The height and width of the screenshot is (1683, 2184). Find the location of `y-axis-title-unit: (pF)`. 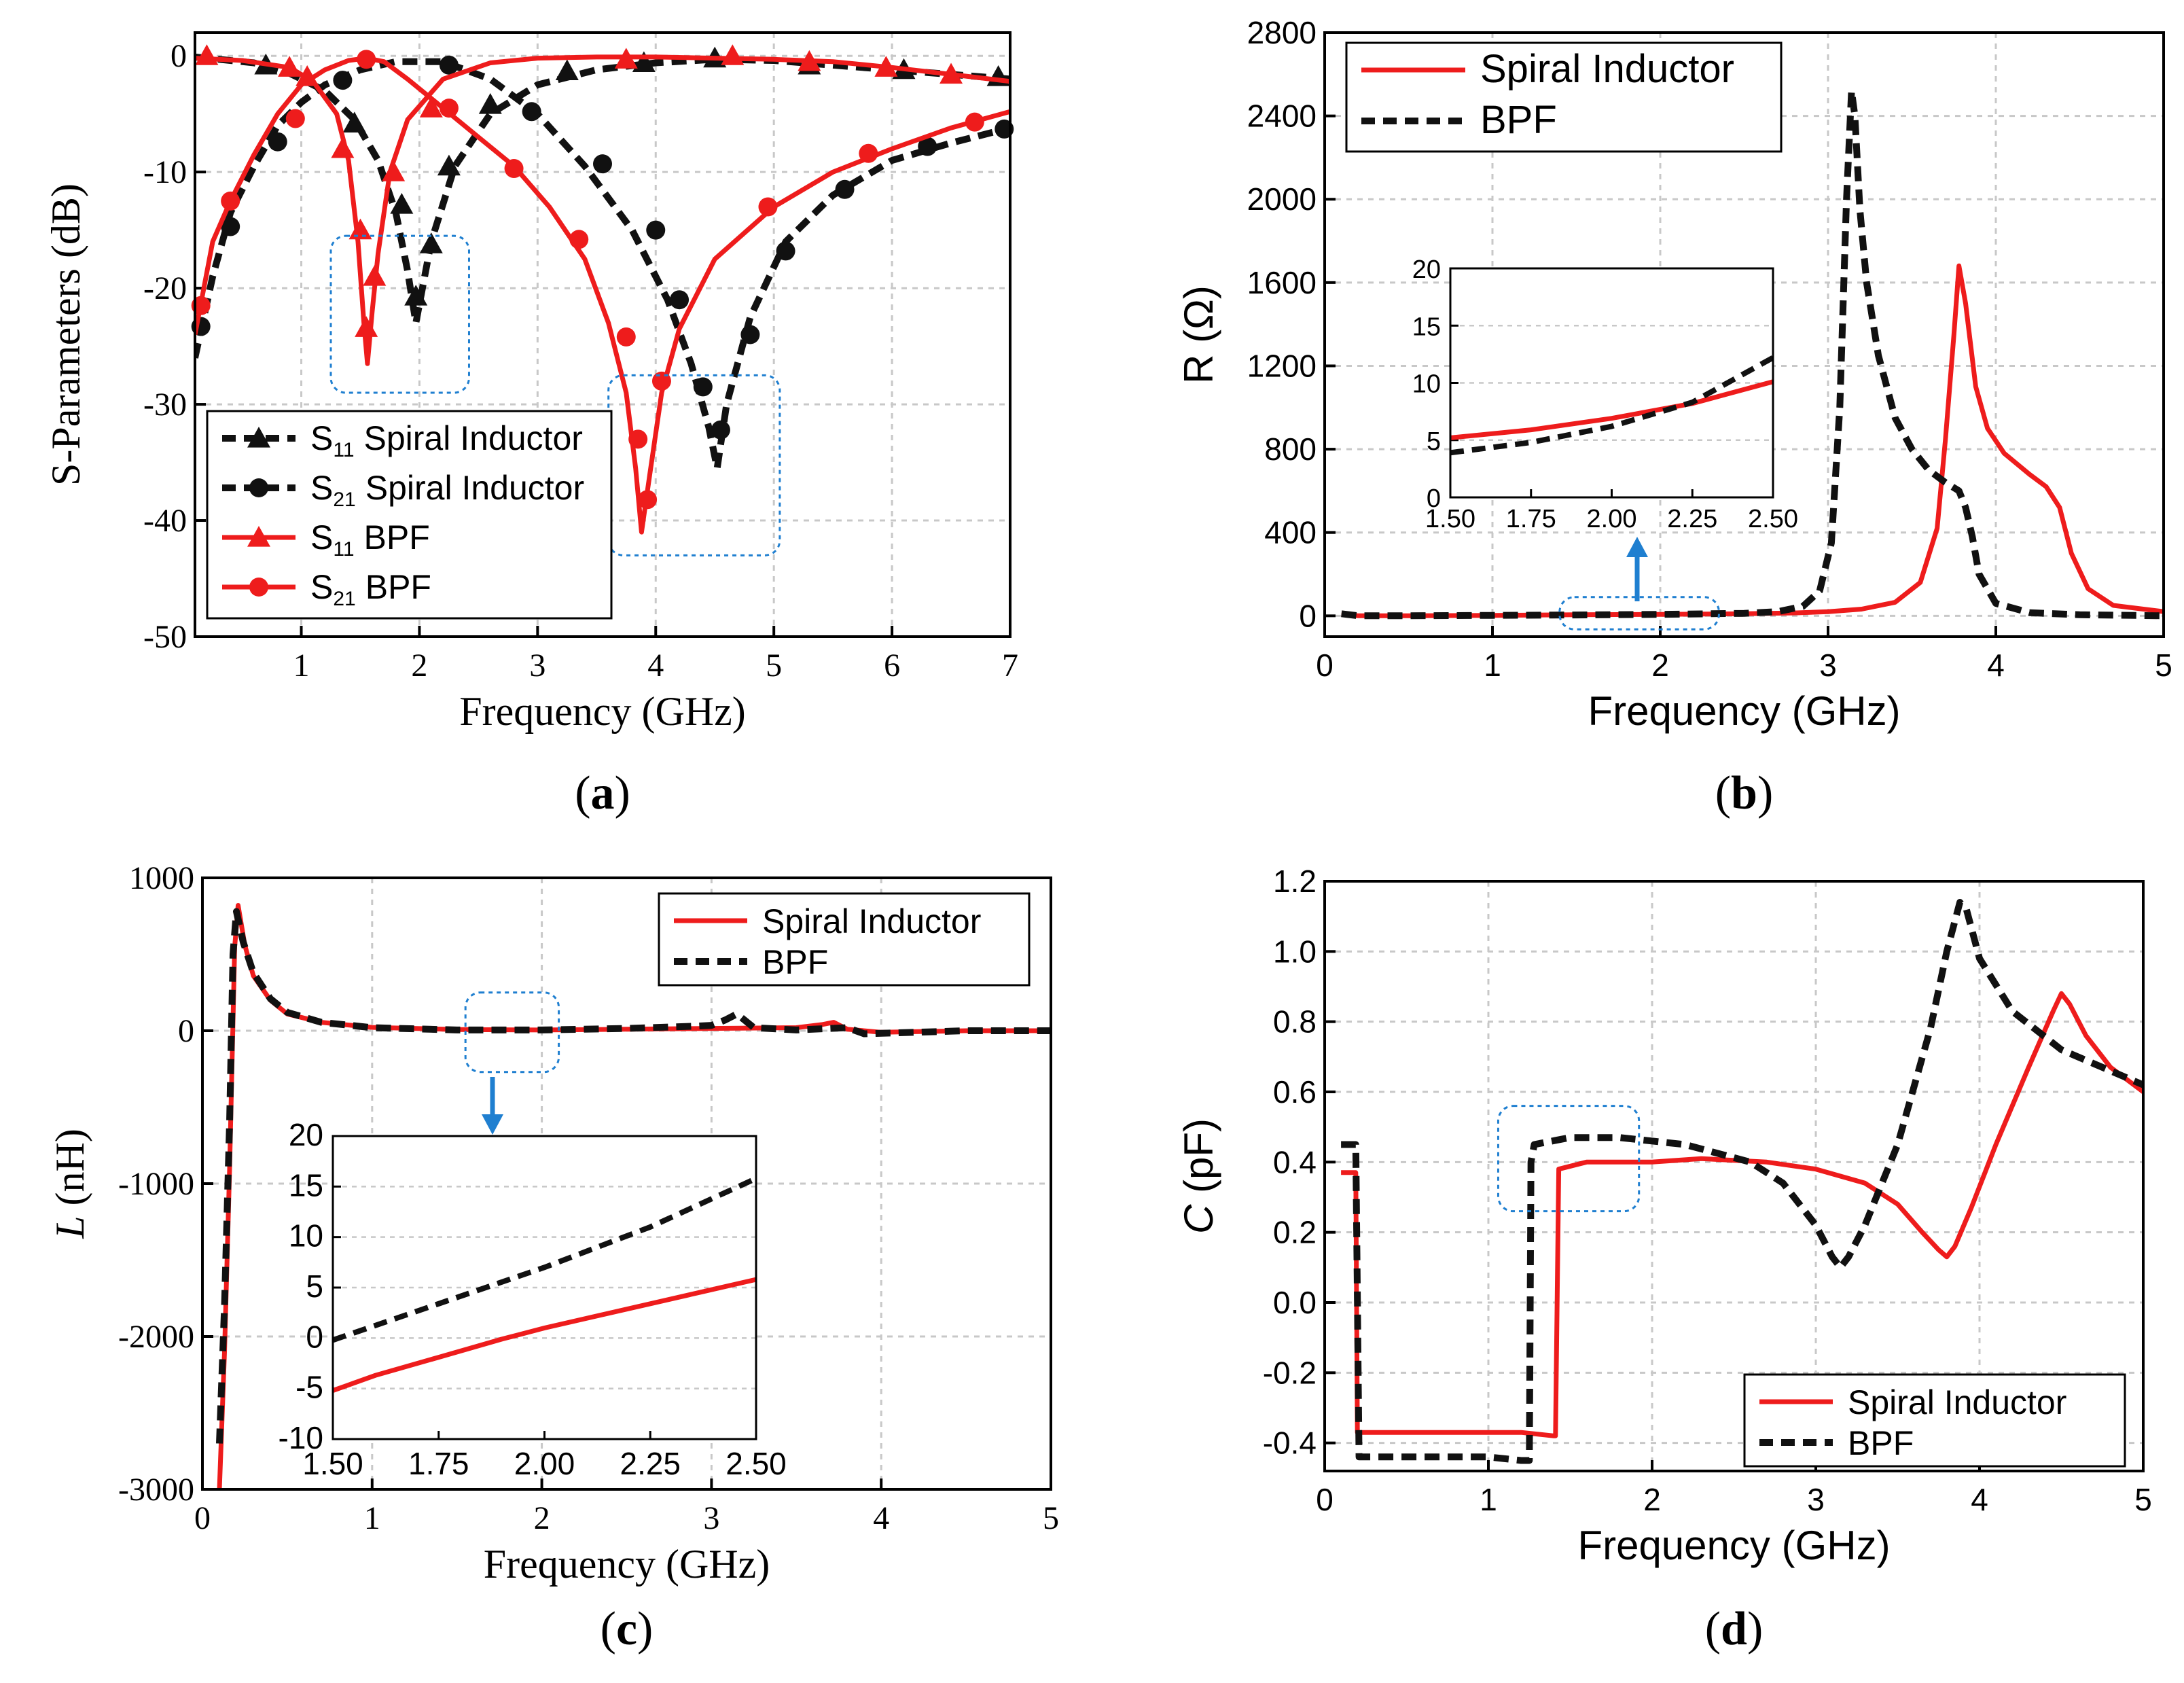

y-axis-title-unit: (pF) is located at coordinates (1198, 1161).